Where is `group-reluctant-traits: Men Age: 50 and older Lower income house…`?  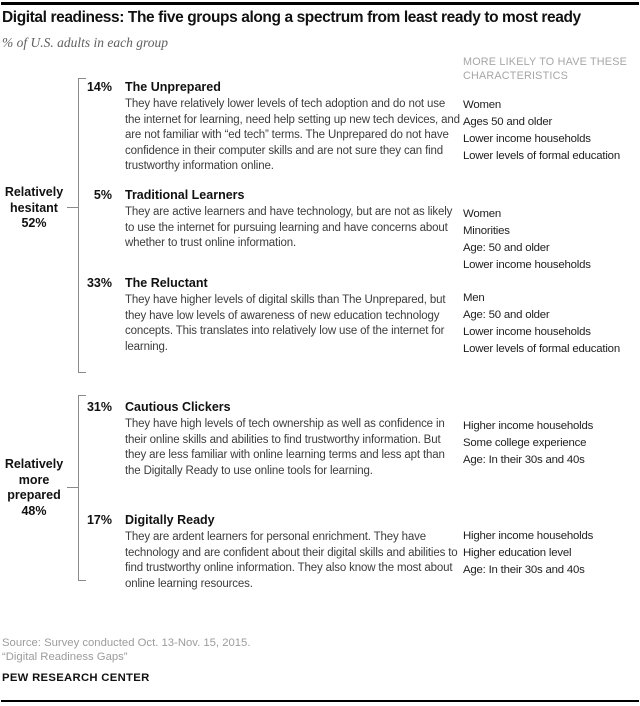 group-reluctant-traits: Men Age: 50 and older Lower income house… is located at coordinates (551, 324).